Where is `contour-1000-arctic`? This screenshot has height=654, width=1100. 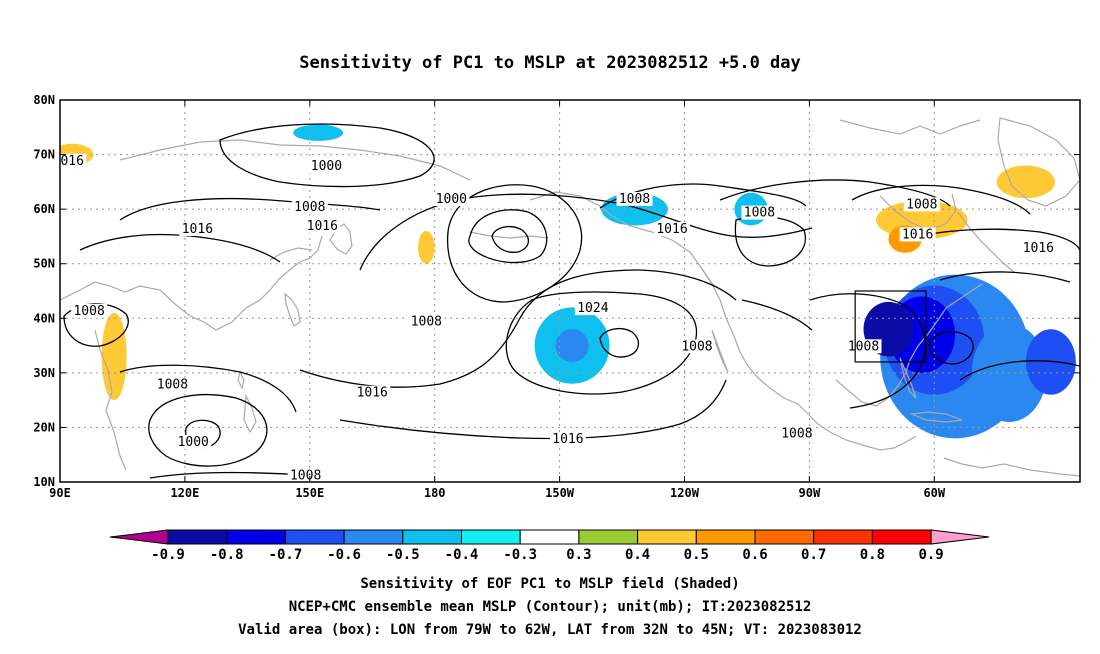 contour-1000-arctic is located at coordinates (327, 155).